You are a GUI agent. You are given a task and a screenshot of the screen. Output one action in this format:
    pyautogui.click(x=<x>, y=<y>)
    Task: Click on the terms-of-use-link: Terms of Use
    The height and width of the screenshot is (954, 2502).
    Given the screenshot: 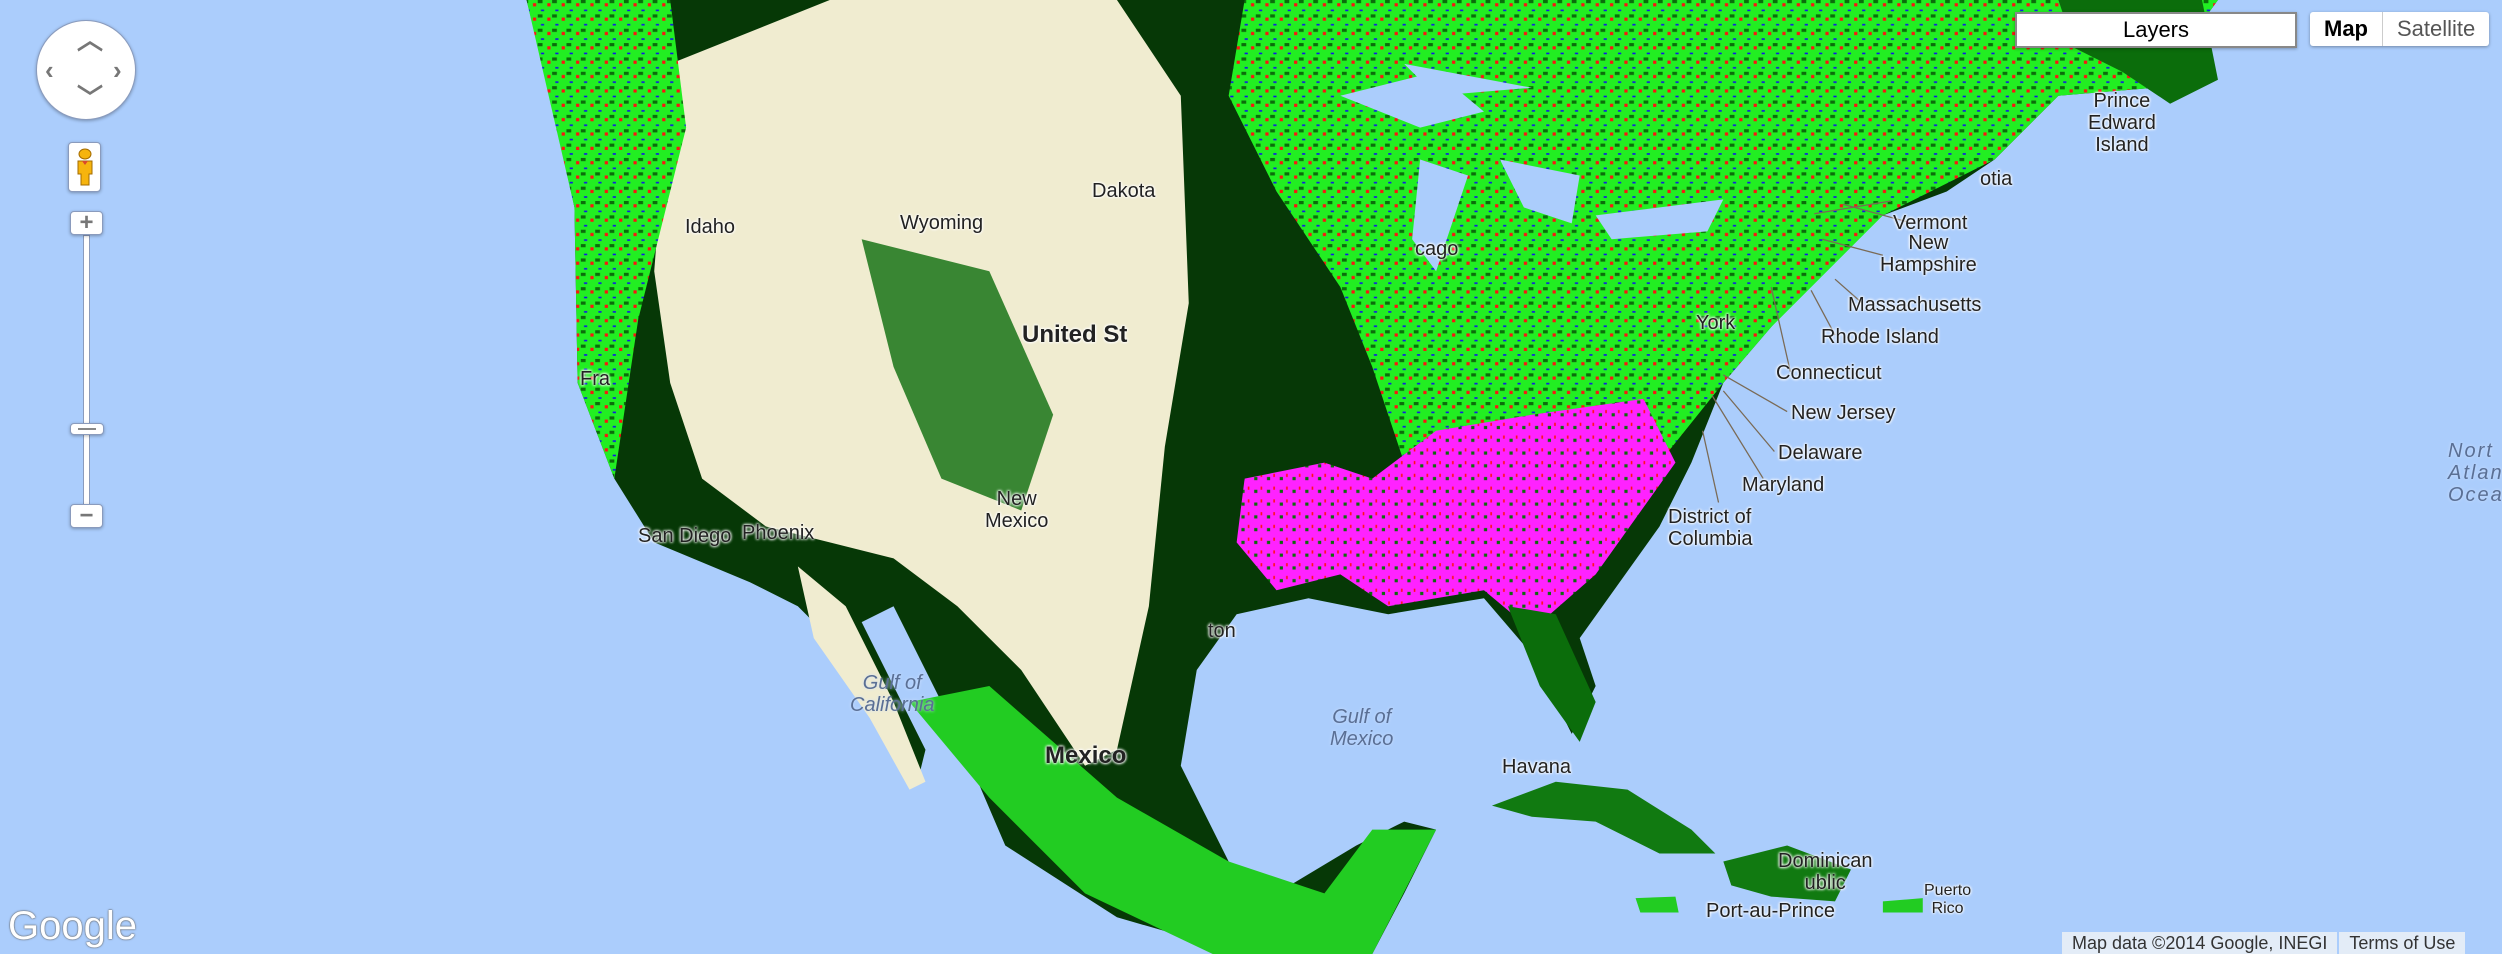 What is the action you would take?
    pyautogui.click(x=2402, y=943)
    